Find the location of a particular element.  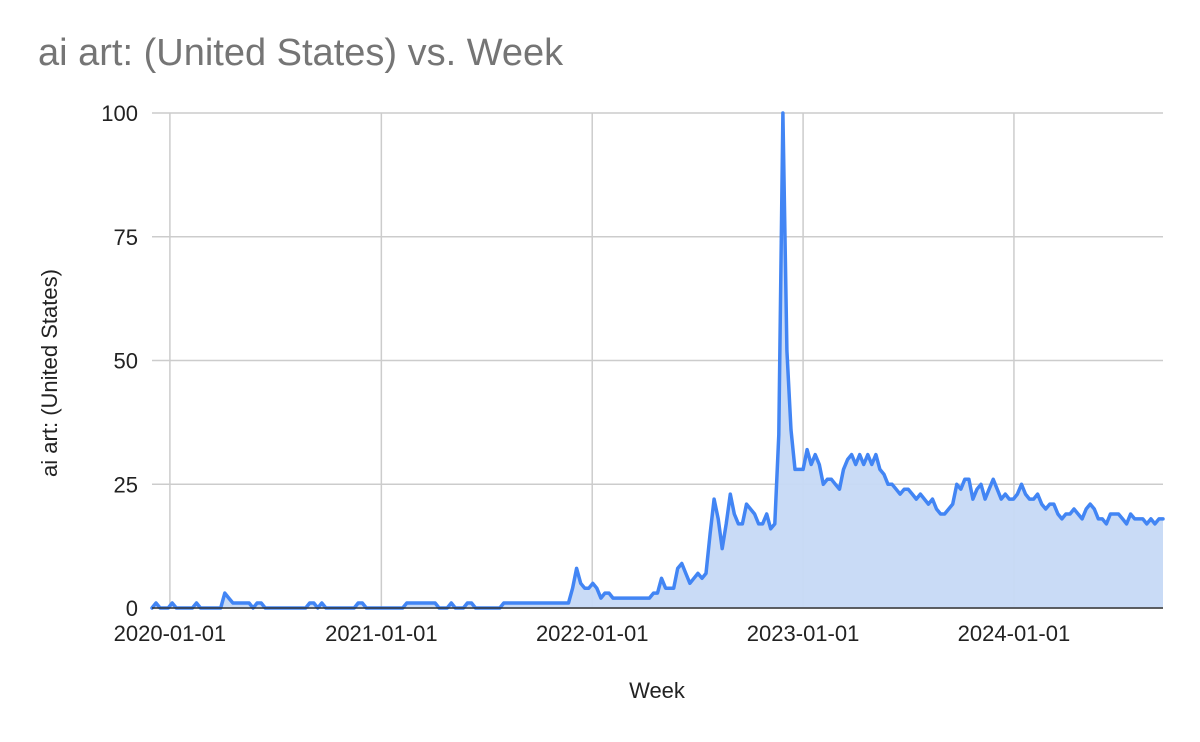

x-axis-label: Week is located at coordinates (657, 690).